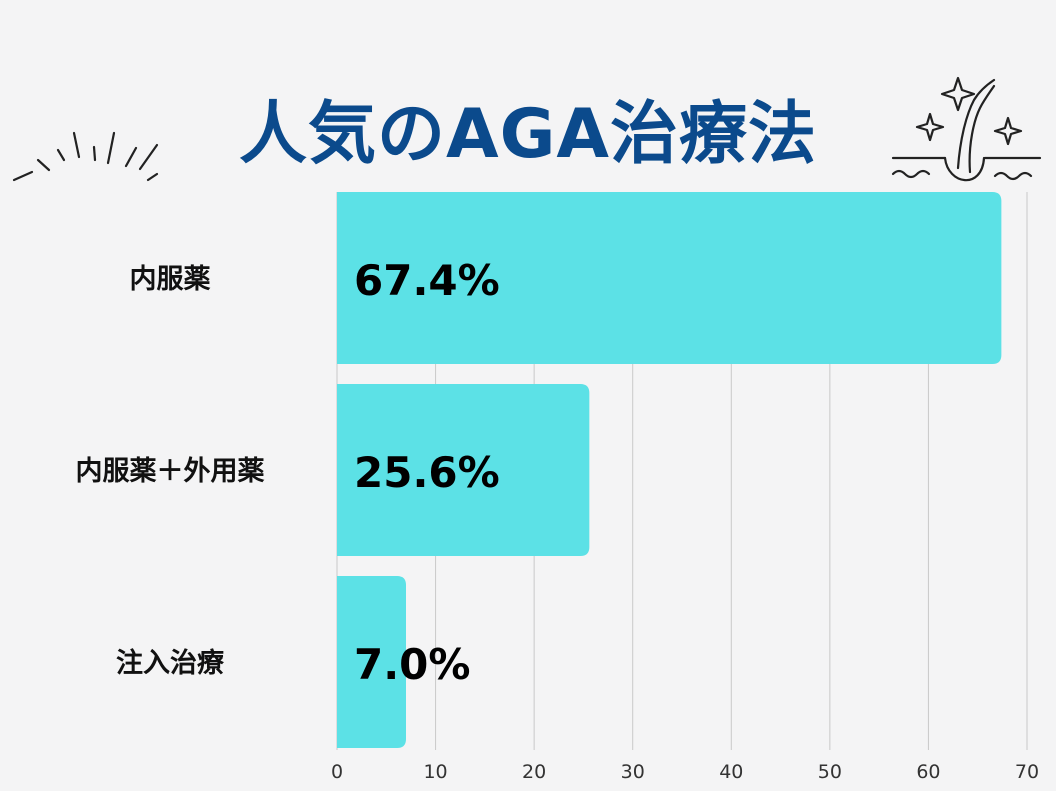 This screenshot has height=791, width=1056. I want to click on x-tick-label: 50, so click(830, 772).